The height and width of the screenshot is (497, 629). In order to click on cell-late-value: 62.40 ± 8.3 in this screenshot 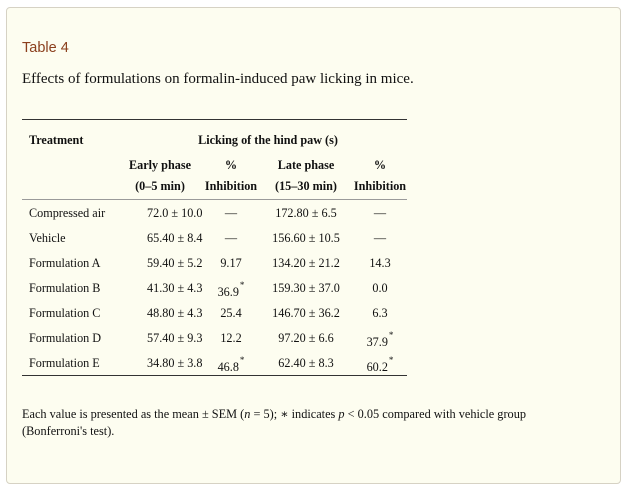, I will do `click(306, 363)`.